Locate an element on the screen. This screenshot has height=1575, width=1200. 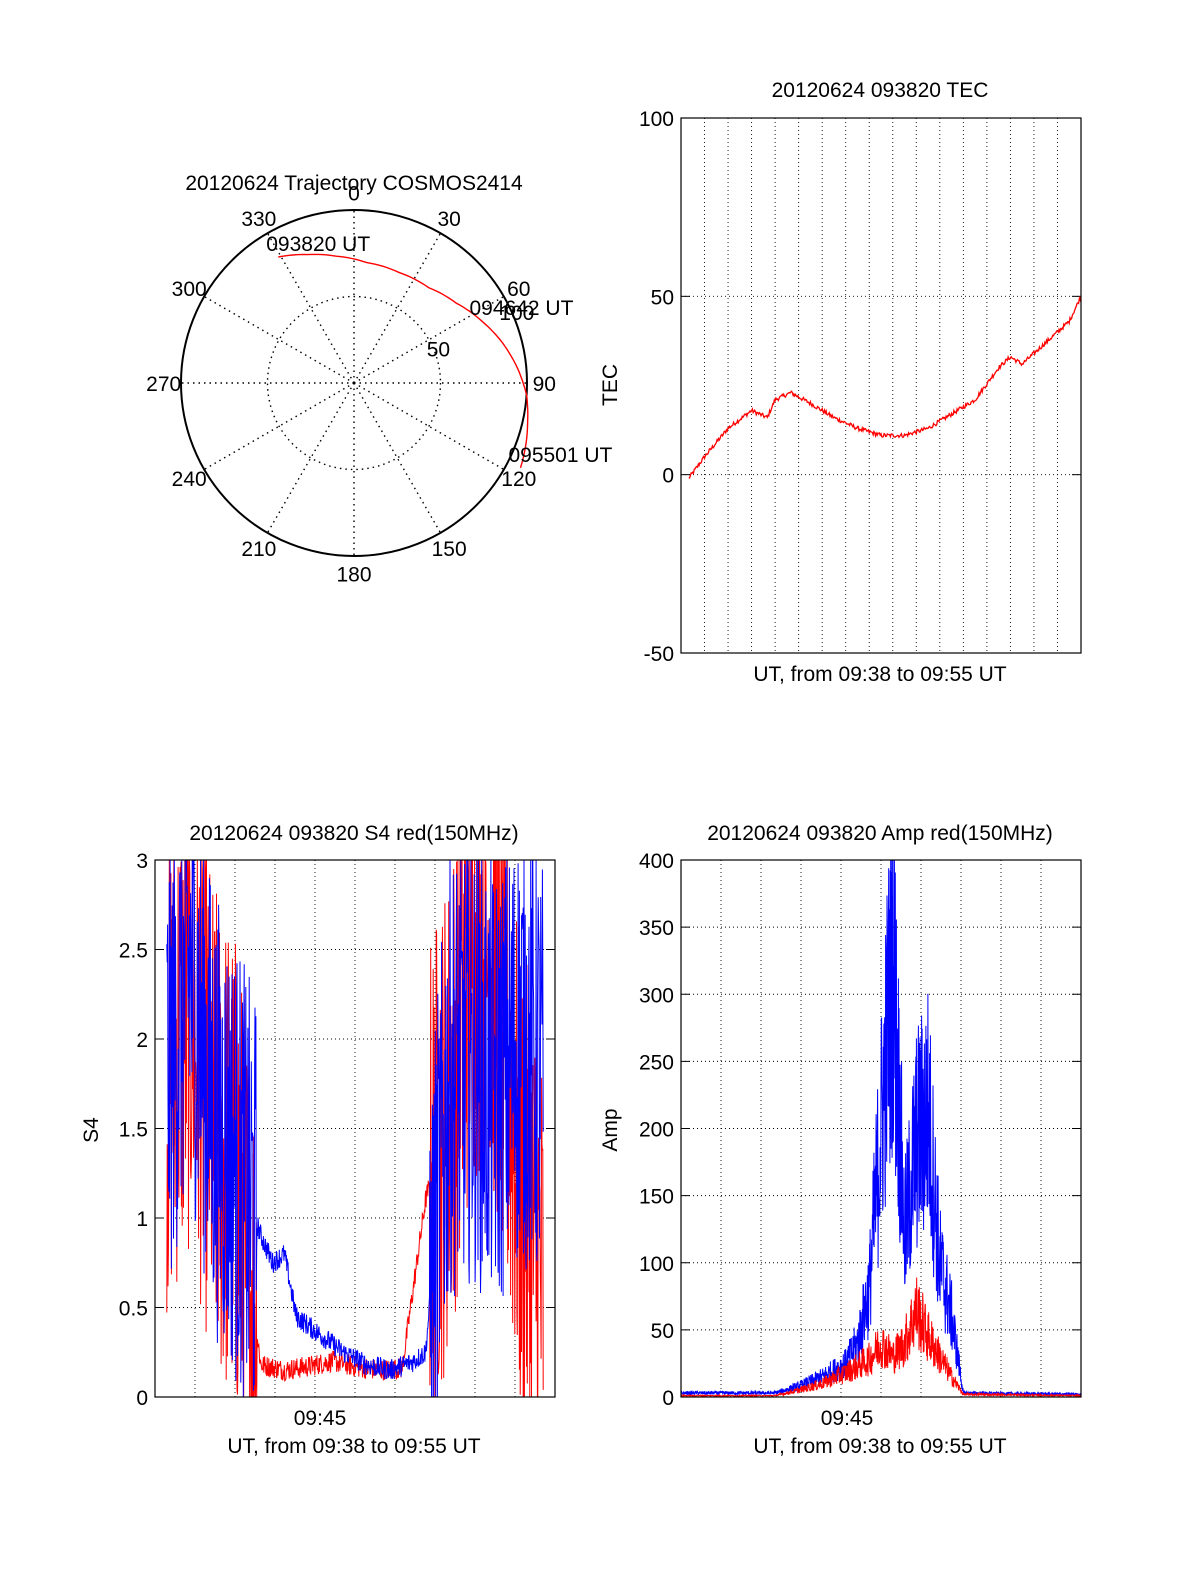
s4-x-axis-label: UT, from 09:38 to 09:55 UT is located at coordinates (353, 1446).